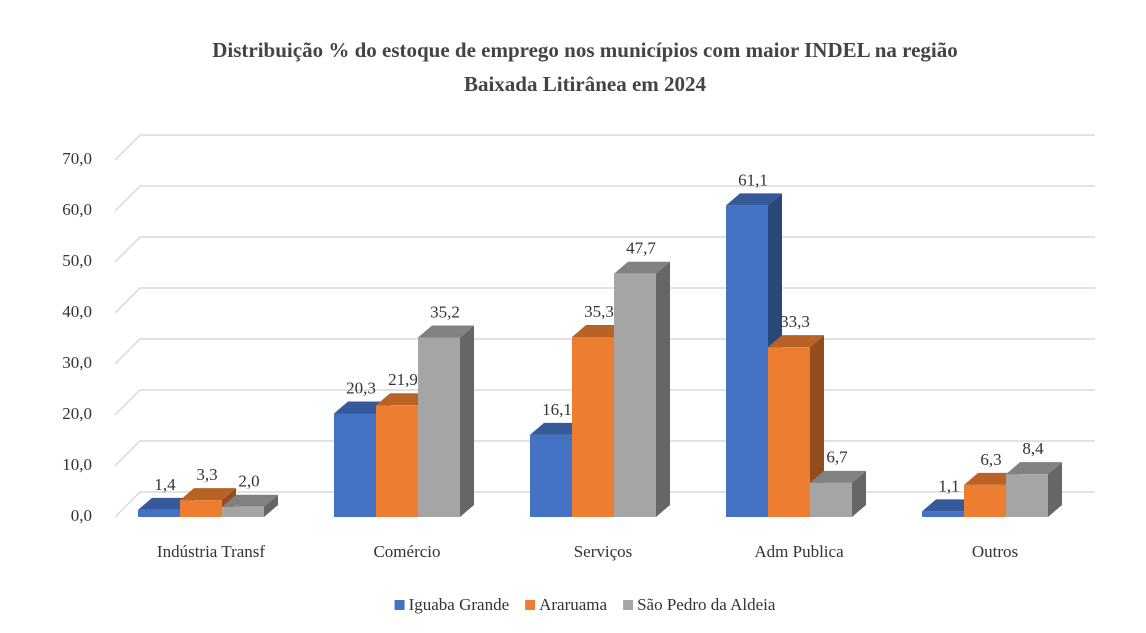  What do you see at coordinates (77, 209) in the screenshot?
I see `y-tick-label: 60,0` at bounding box center [77, 209].